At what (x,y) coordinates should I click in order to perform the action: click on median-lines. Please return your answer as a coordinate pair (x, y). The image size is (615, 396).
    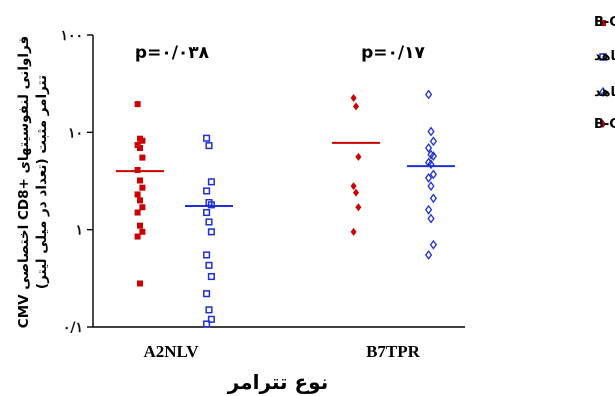
    Looking at the image, I should click on (285, 174).